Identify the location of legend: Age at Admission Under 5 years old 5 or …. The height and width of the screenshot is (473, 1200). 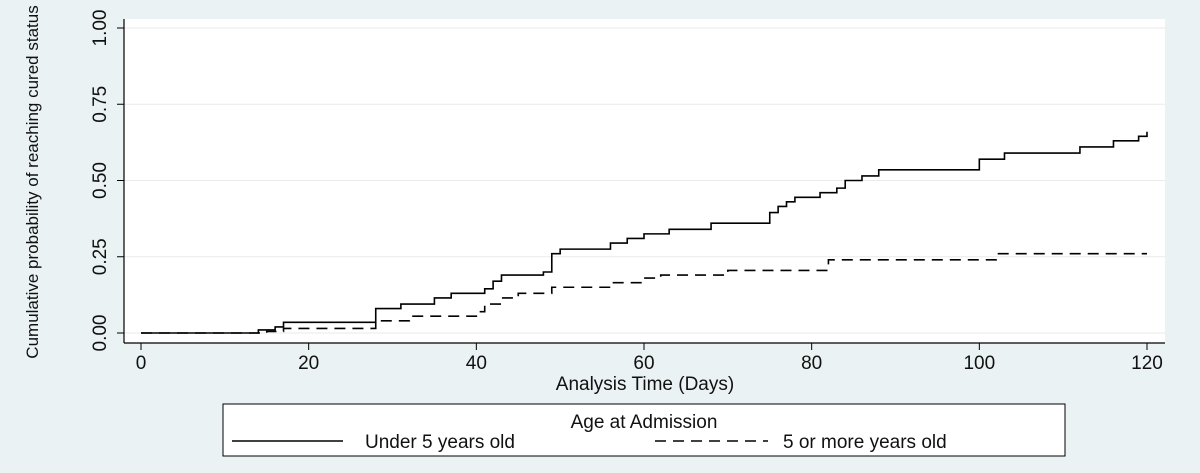
(644, 430).